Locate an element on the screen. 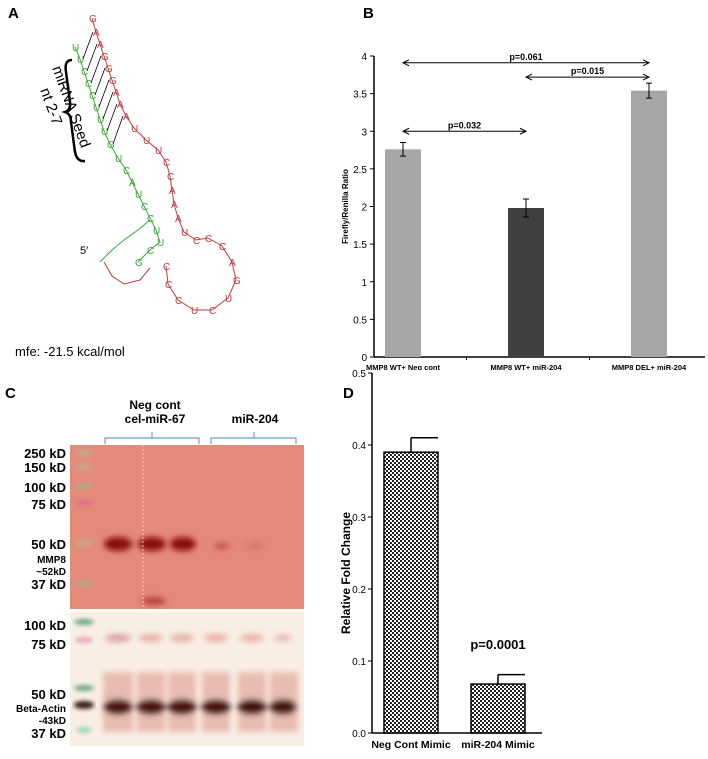 The height and width of the screenshot is (759, 708). panel-c-label: C is located at coordinates (10, 393).